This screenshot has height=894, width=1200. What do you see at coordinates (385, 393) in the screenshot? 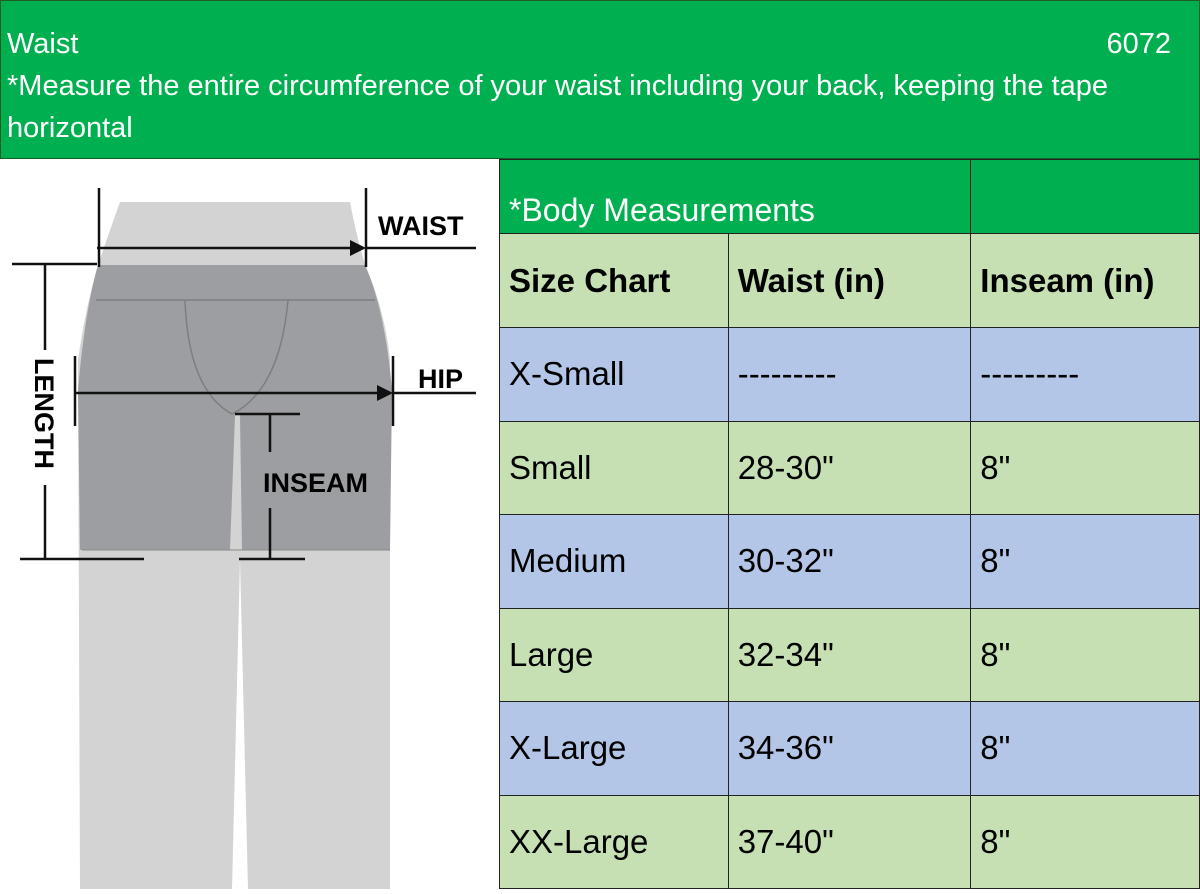
I see `hip-arrow-icon` at bounding box center [385, 393].